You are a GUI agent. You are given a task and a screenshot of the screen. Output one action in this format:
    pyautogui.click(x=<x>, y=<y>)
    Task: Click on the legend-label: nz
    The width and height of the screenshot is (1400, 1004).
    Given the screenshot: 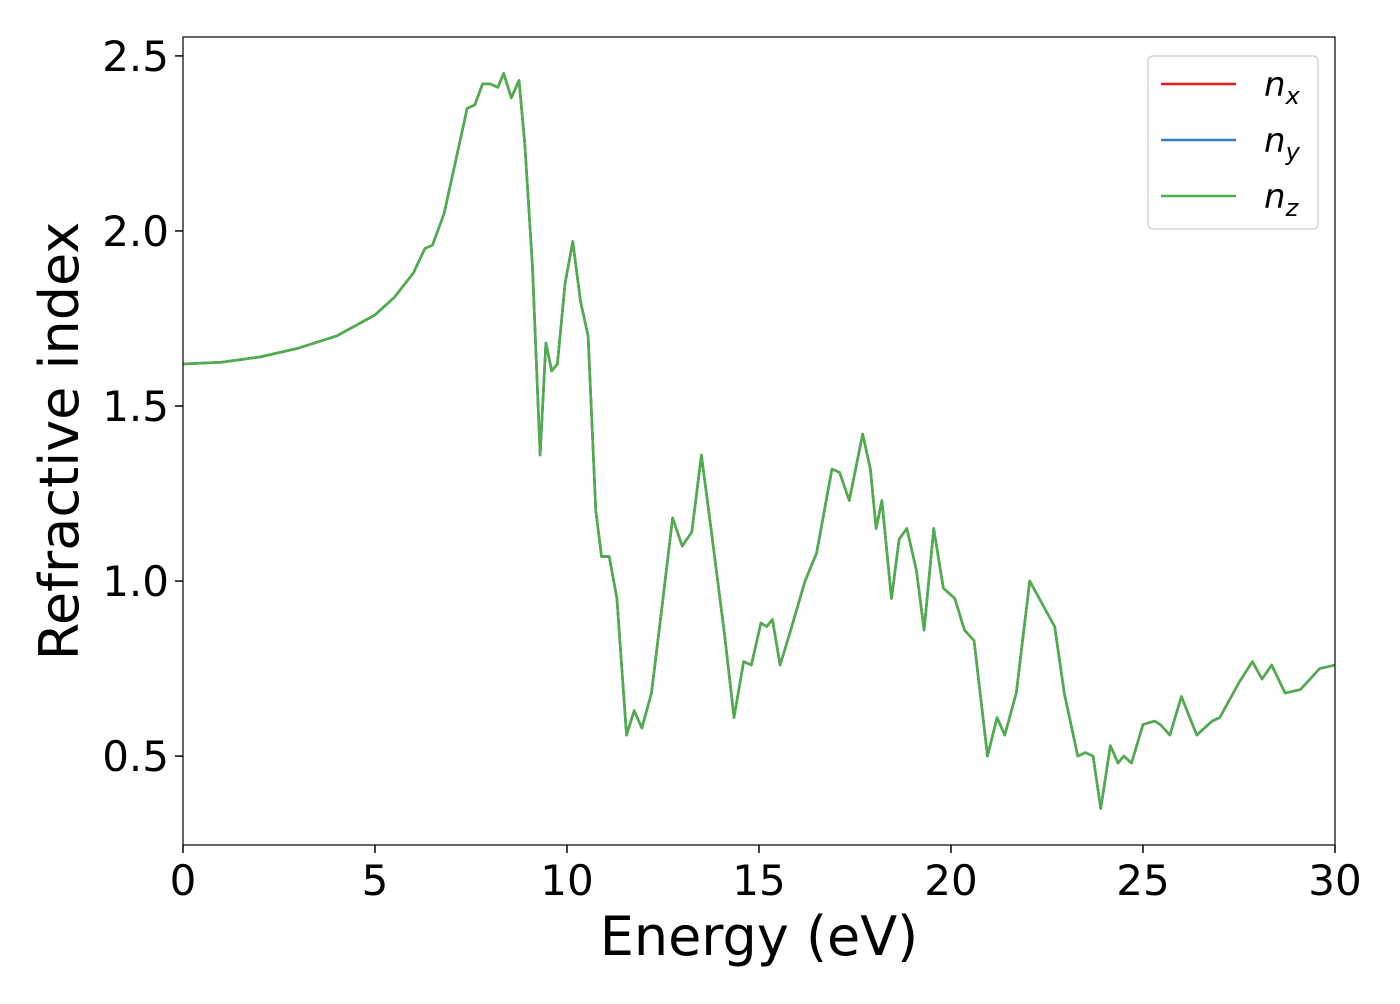 What is the action you would take?
    pyautogui.click(x=1282, y=199)
    